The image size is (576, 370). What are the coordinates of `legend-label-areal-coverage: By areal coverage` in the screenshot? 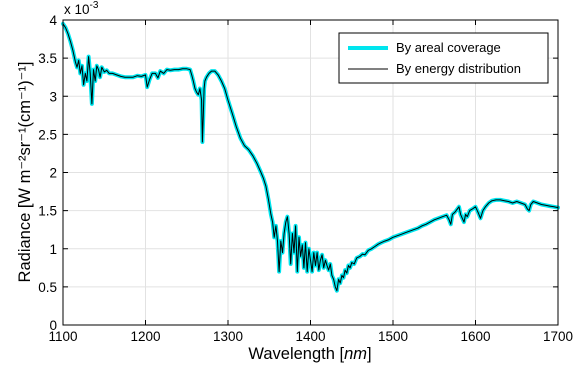 It's located at (448, 47).